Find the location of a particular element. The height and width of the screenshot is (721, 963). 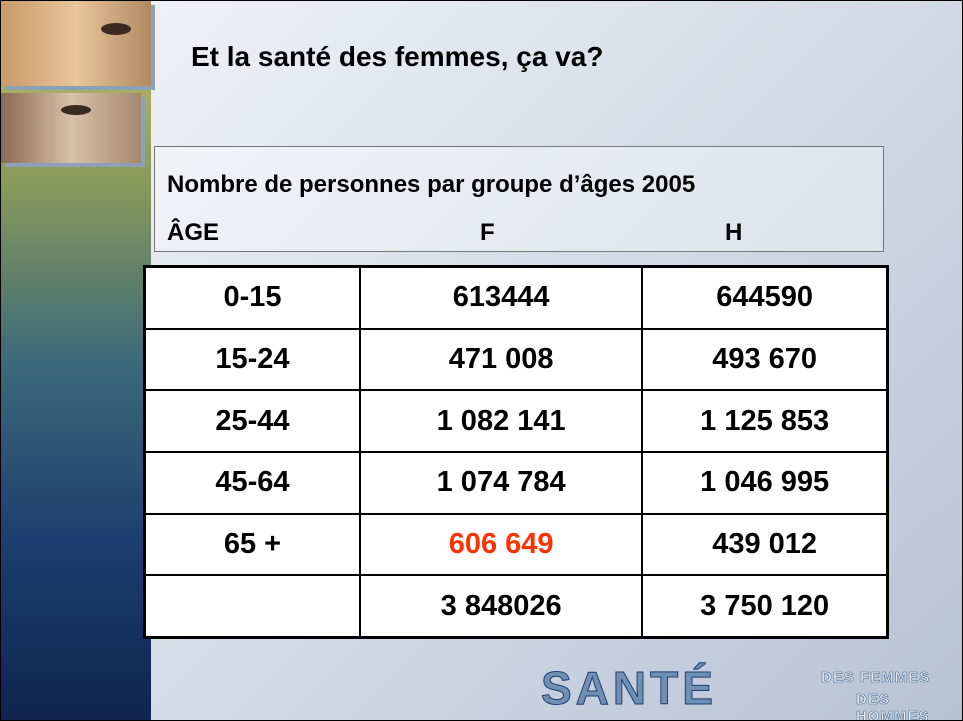

table-row: 0-15 613444 644590 is located at coordinates (516, 297).